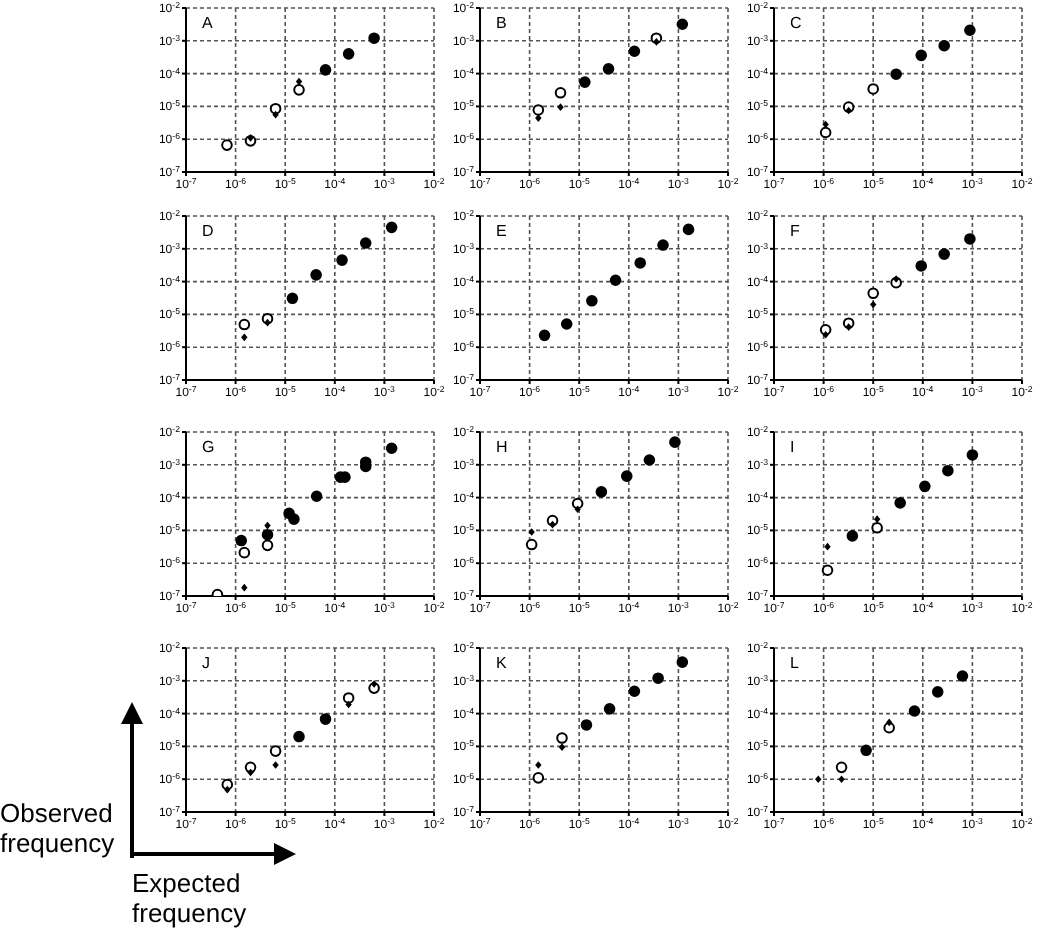 Image resolution: width=1040 pixels, height=930 pixels. Describe the element at coordinates (208, 447) in the screenshot. I see `chart-title: G` at that location.